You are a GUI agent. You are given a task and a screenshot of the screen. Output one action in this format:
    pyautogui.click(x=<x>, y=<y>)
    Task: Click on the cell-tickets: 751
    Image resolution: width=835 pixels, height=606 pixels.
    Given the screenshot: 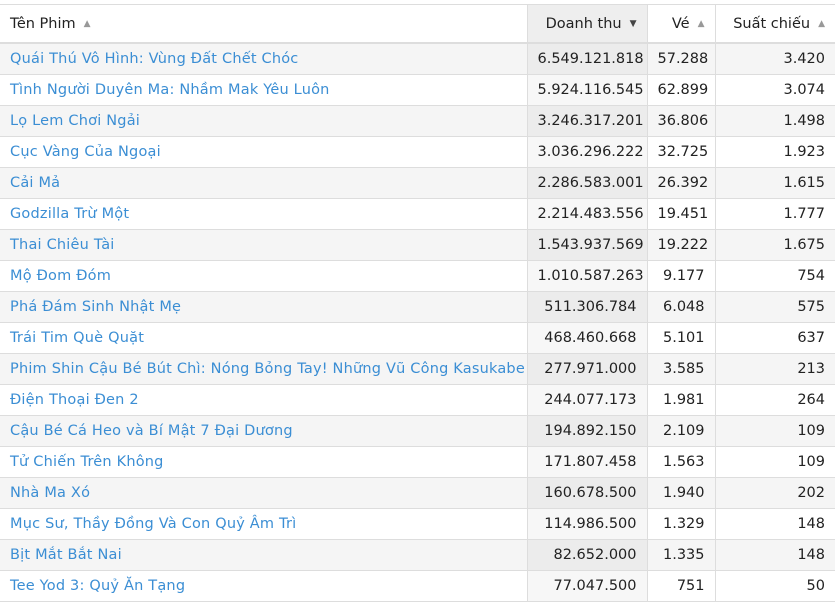 What is the action you would take?
    pyautogui.click(x=681, y=586)
    